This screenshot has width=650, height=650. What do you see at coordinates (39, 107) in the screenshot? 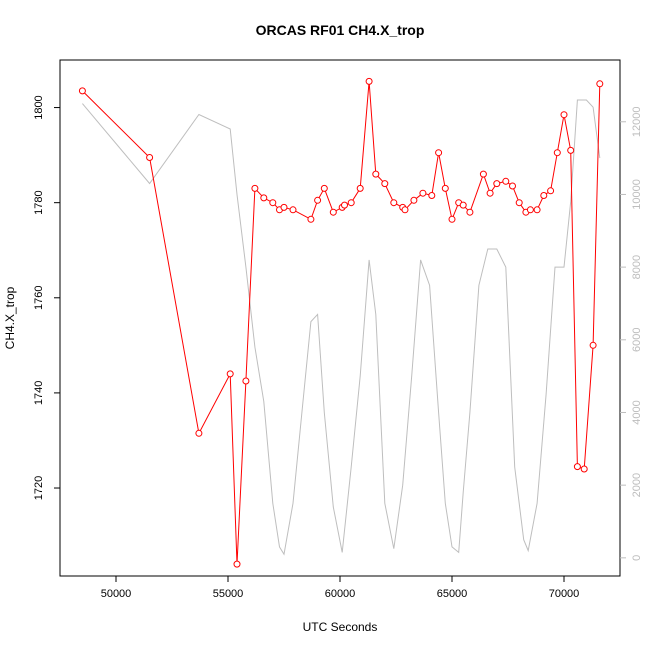
I see `y-tick-label: 1800` at bounding box center [39, 107].